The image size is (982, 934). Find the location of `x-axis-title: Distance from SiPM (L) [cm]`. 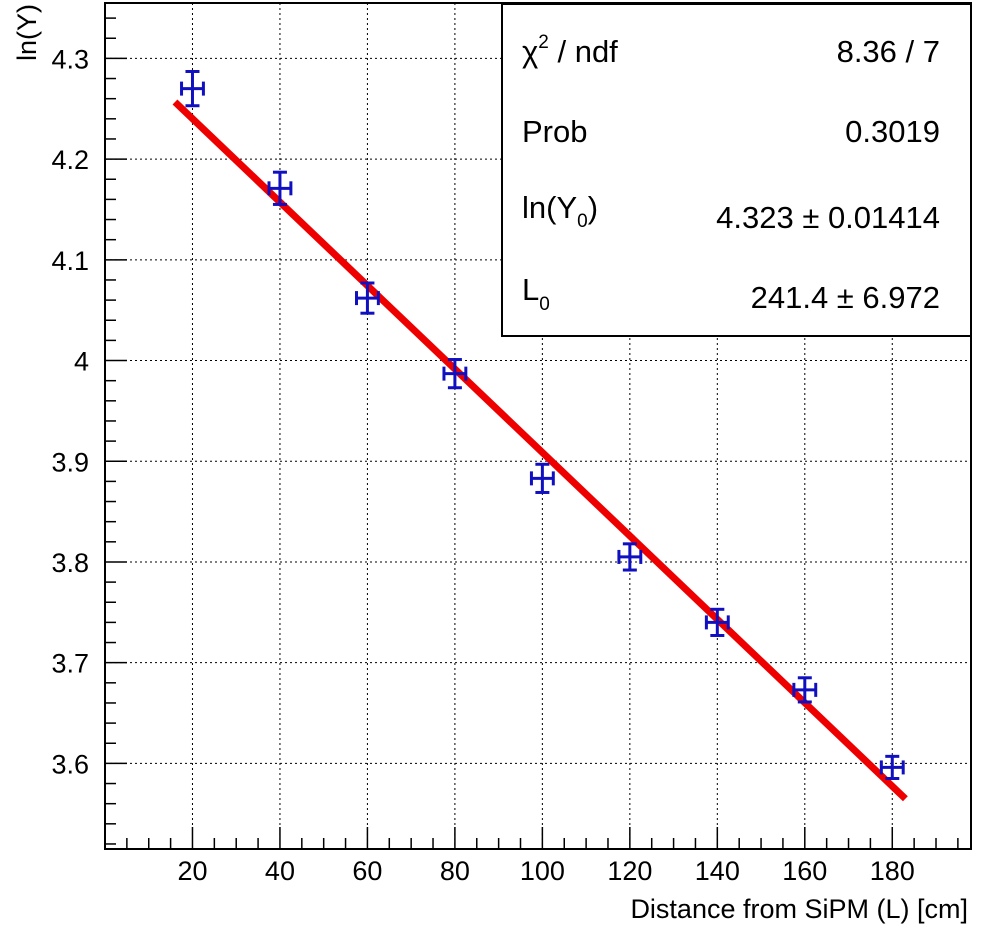

x-axis-title: Distance from SiPM (L) [cm] is located at coordinates (799, 909).